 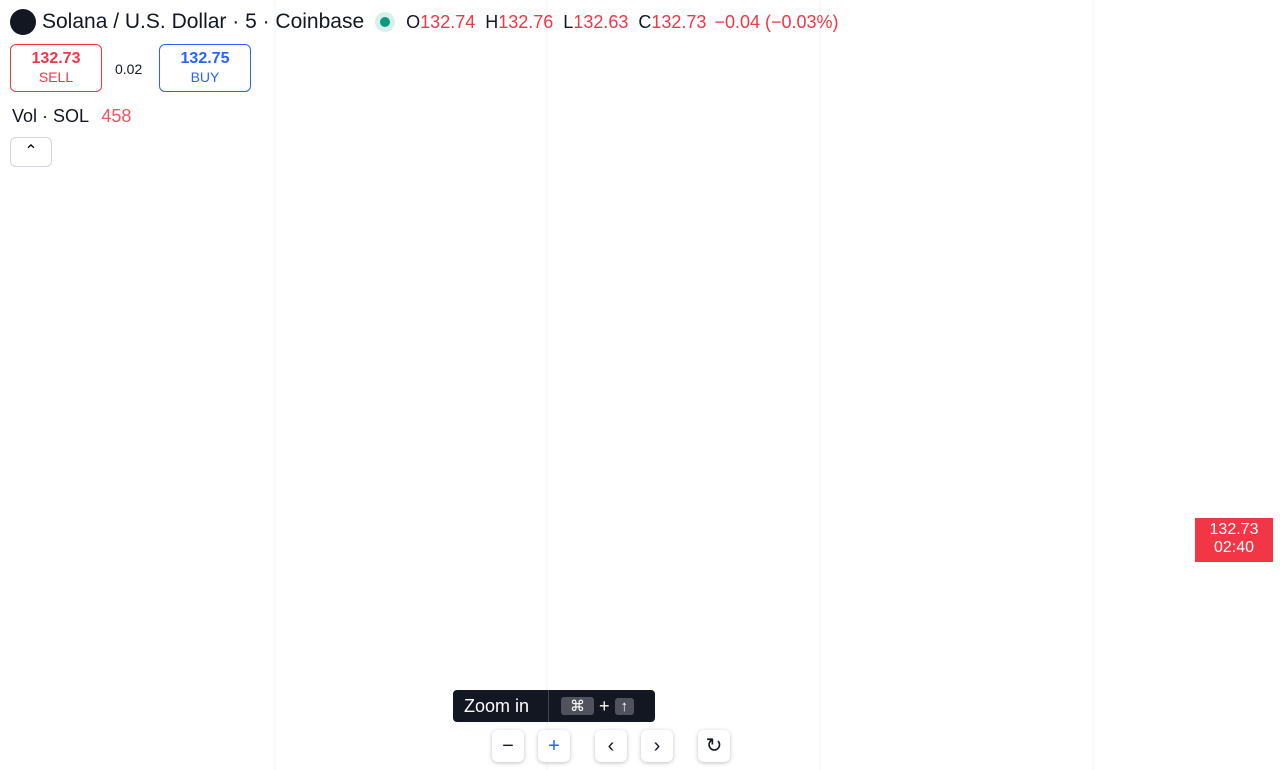 What do you see at coordinates (601, 21) in the screenshot?
I see `ohlc-value: 132.63` at bounding box center [601, 21].